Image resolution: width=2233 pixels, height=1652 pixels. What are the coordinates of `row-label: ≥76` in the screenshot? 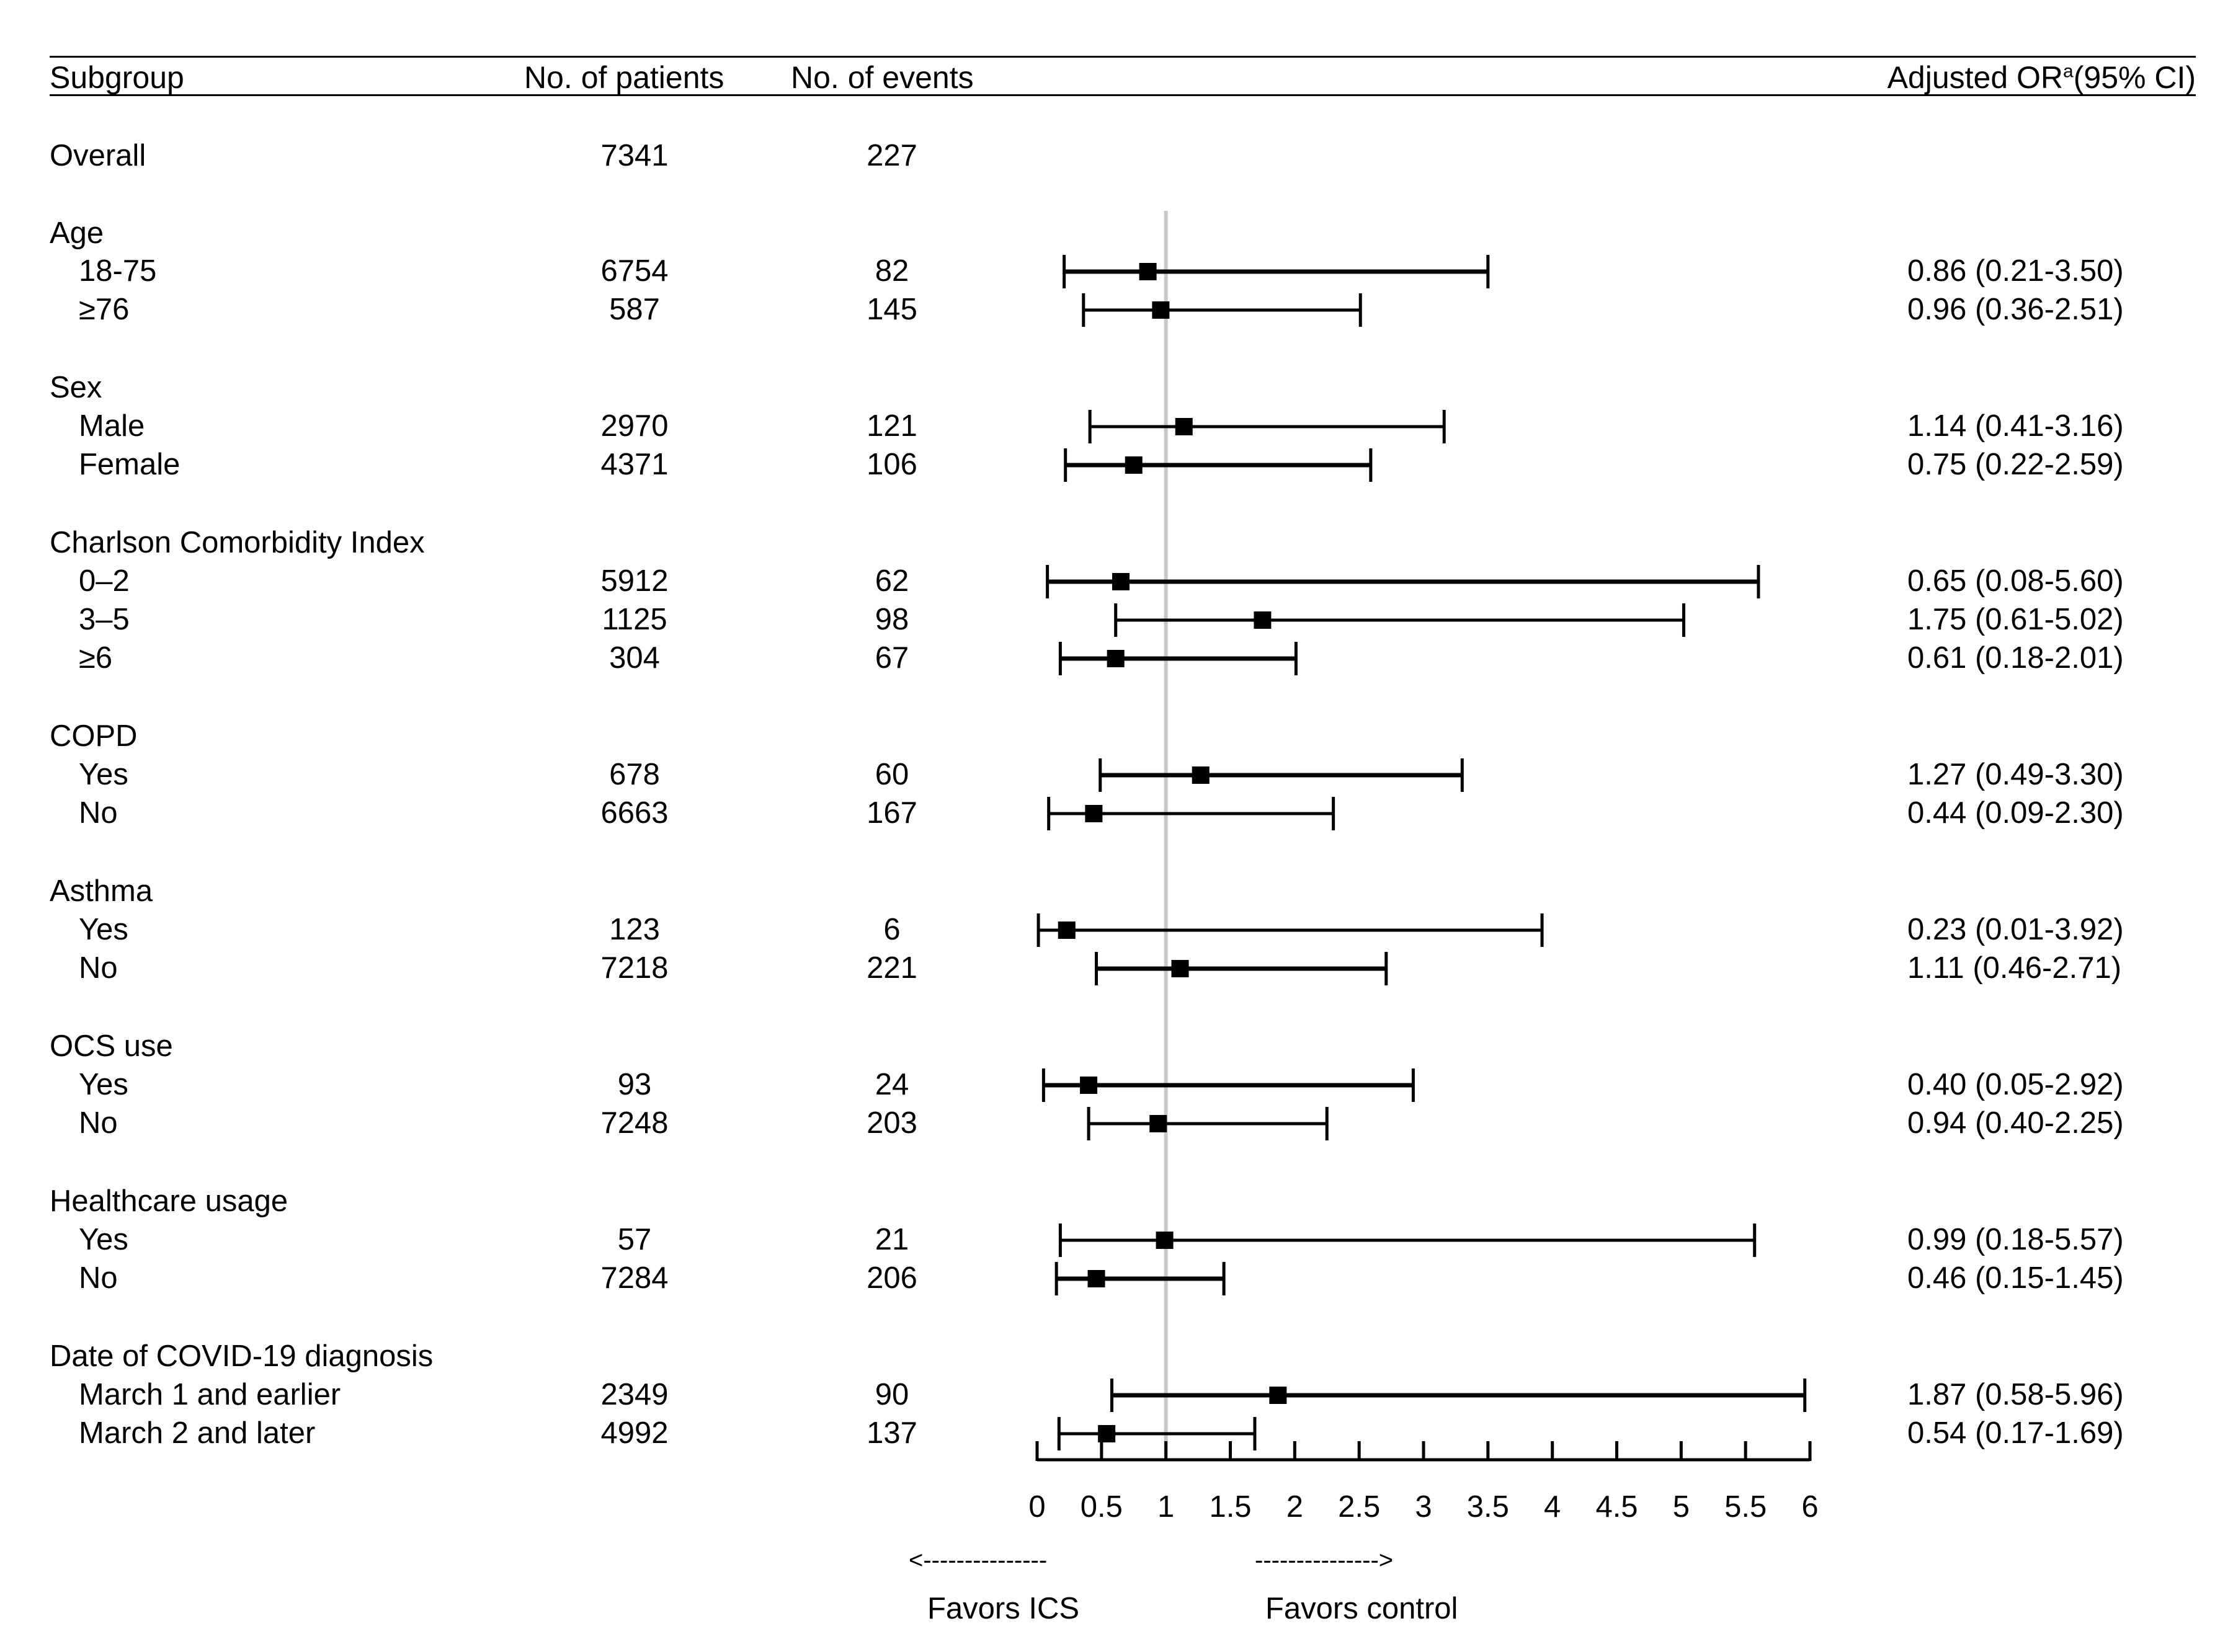 It's located at (105, 309).